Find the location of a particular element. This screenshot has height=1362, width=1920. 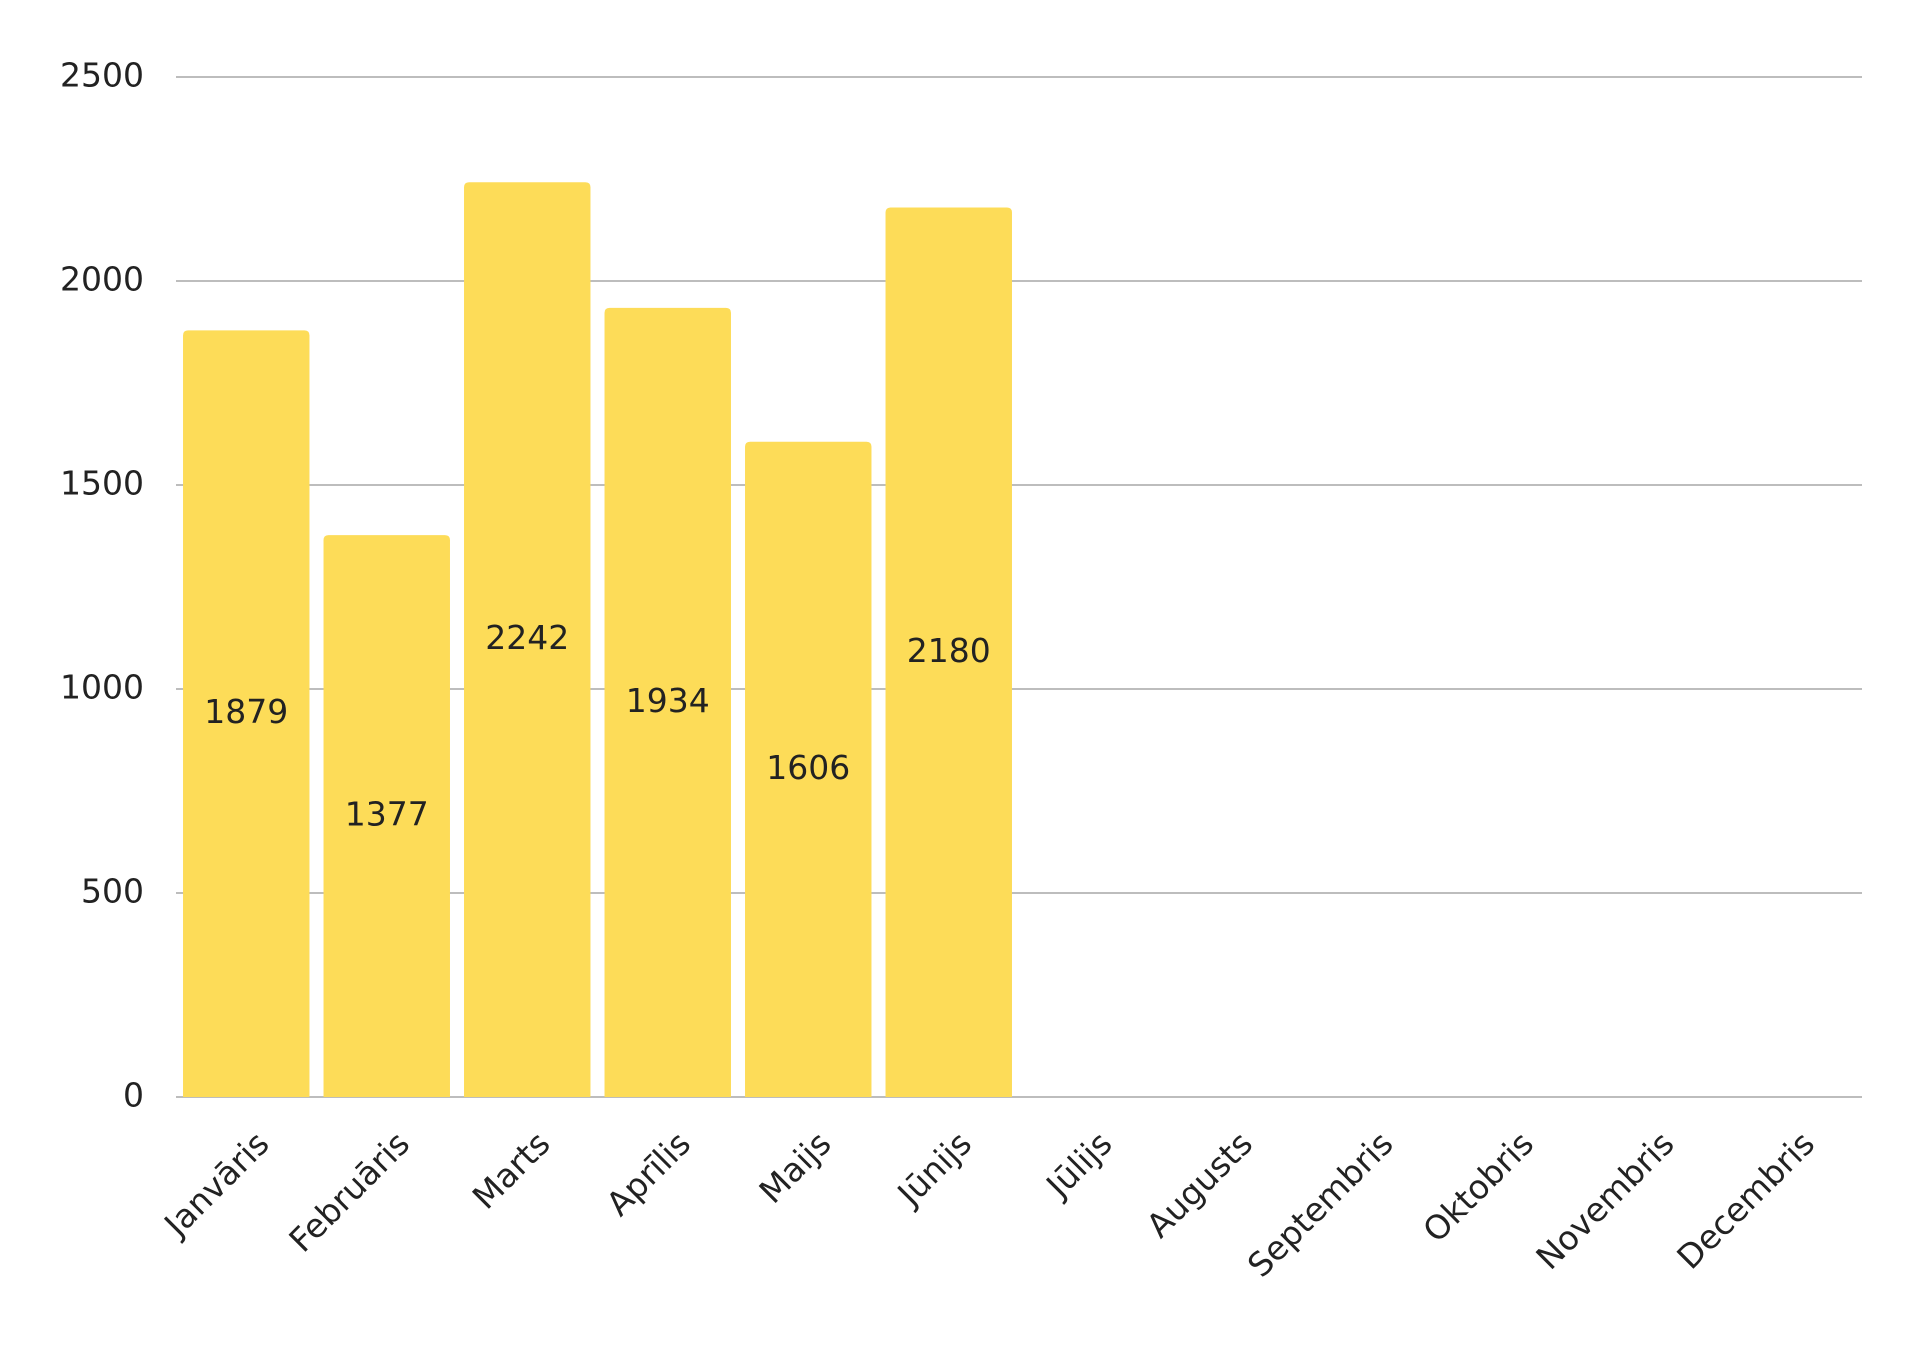

data-label: 1377 is located at coordinates (387, 814).